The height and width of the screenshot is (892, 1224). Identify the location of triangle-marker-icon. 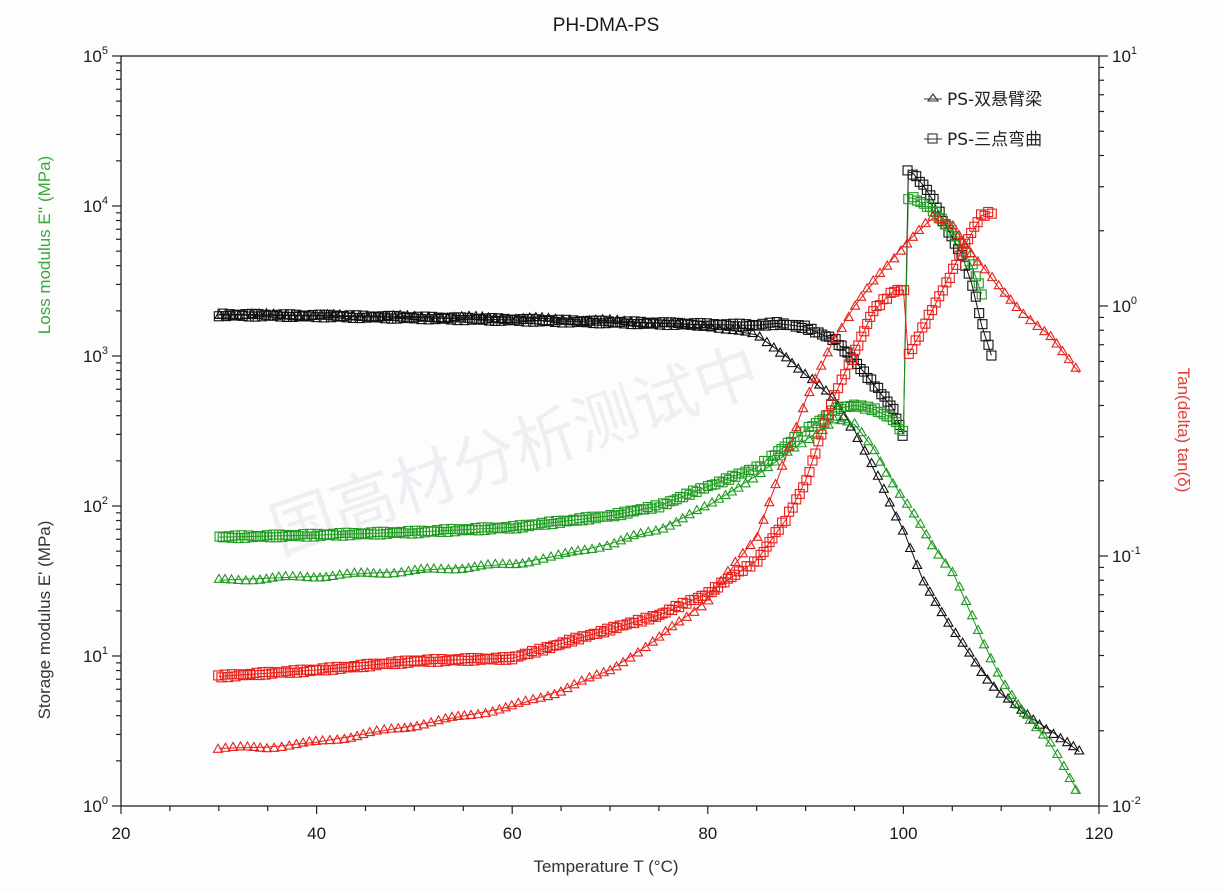
(933, 97).